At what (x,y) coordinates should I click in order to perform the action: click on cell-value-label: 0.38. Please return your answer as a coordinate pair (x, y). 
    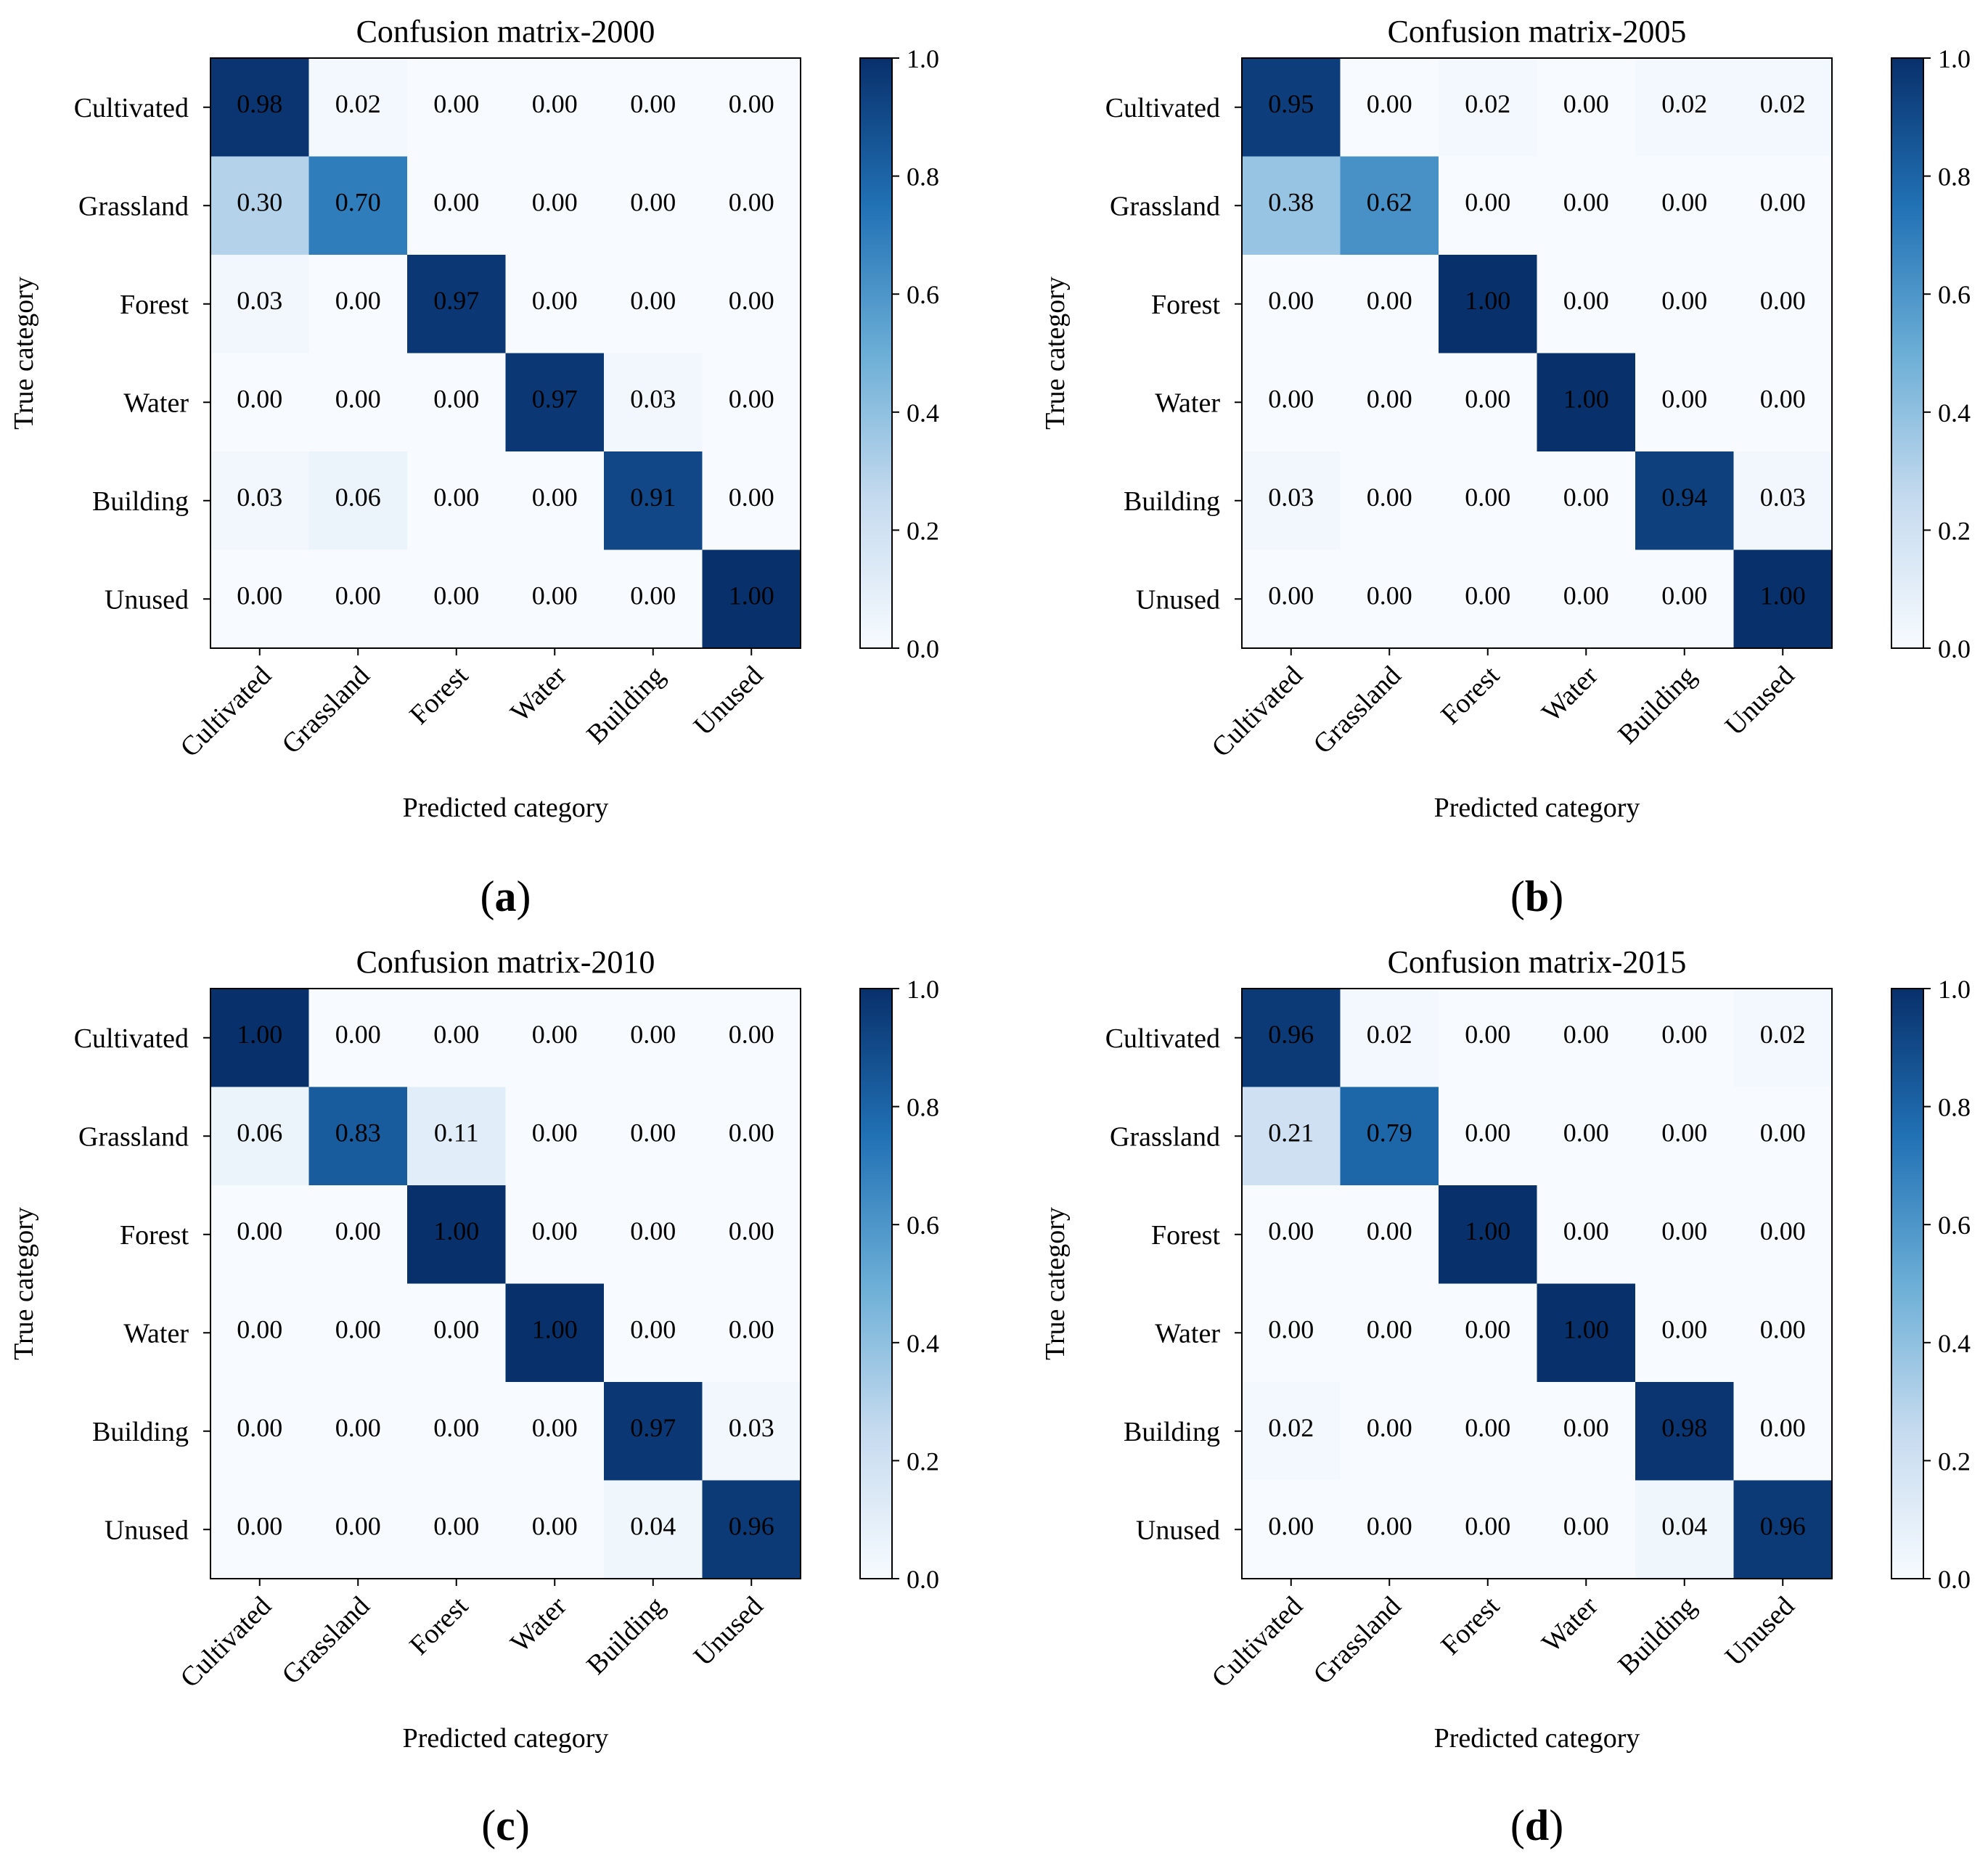
    Looking at the image, I should click on (1291, 202).